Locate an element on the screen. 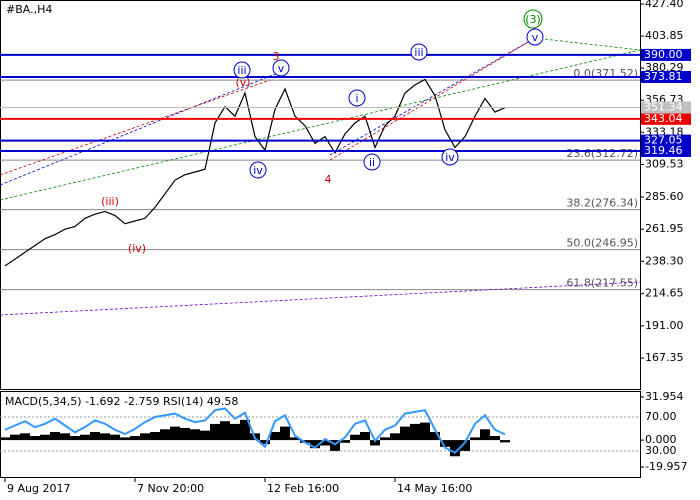 This screenshot has width=700, height=500. wave-label: (iv) is located at coordinates (137, 248).